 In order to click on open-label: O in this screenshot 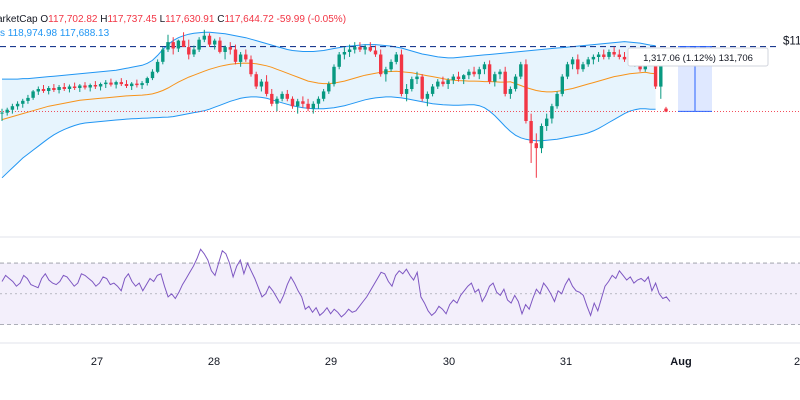, I will do `click(44, 19)`.